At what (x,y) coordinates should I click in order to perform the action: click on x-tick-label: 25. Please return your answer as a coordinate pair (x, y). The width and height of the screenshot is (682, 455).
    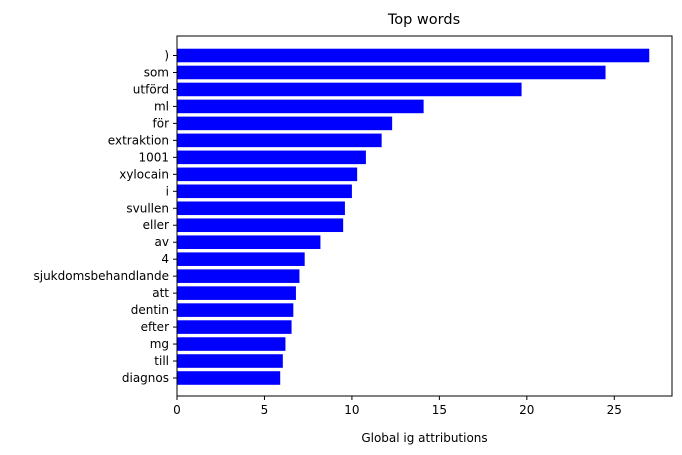
    Looking at the image, I should click on (614, 410).